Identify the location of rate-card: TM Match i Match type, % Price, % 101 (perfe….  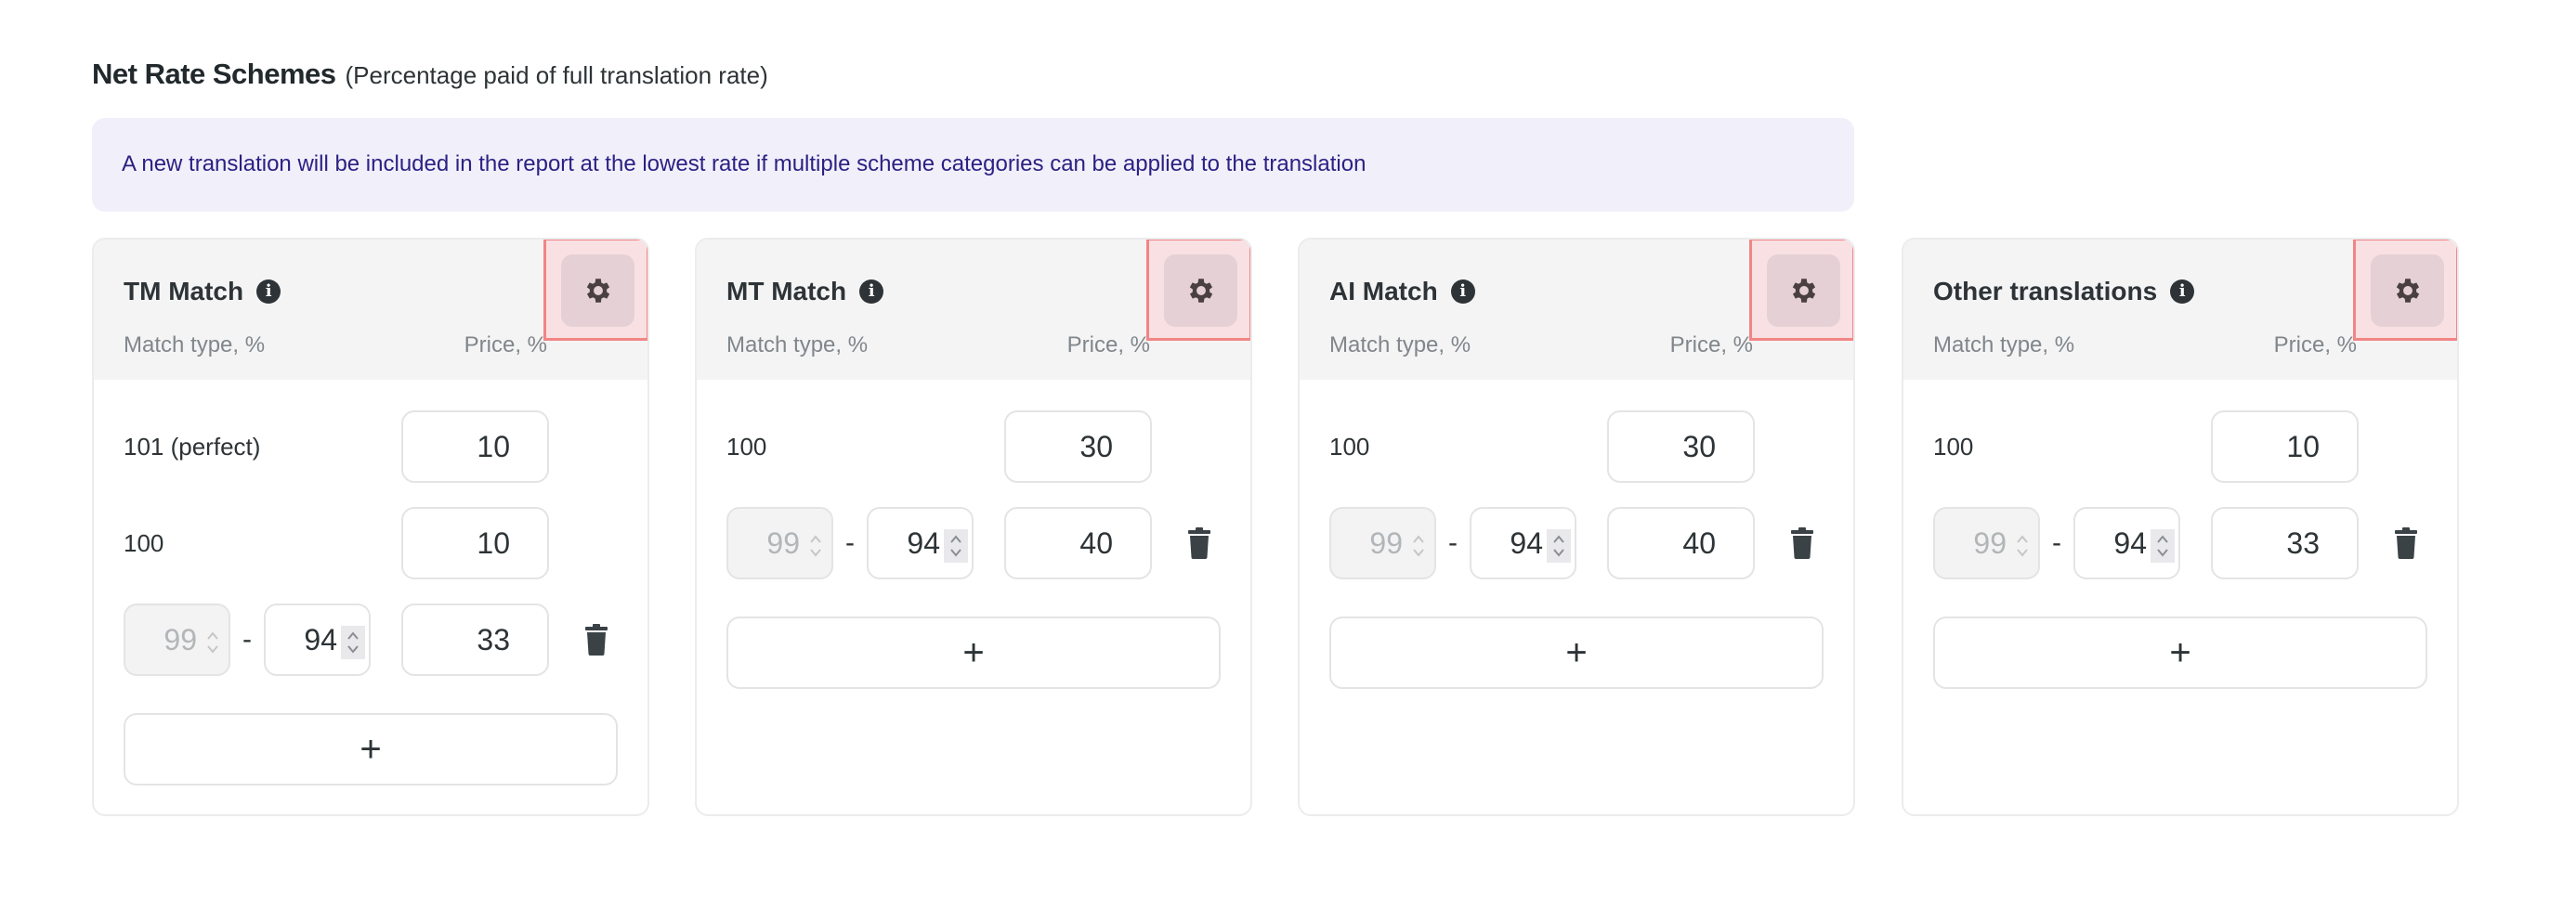
(370, 527).